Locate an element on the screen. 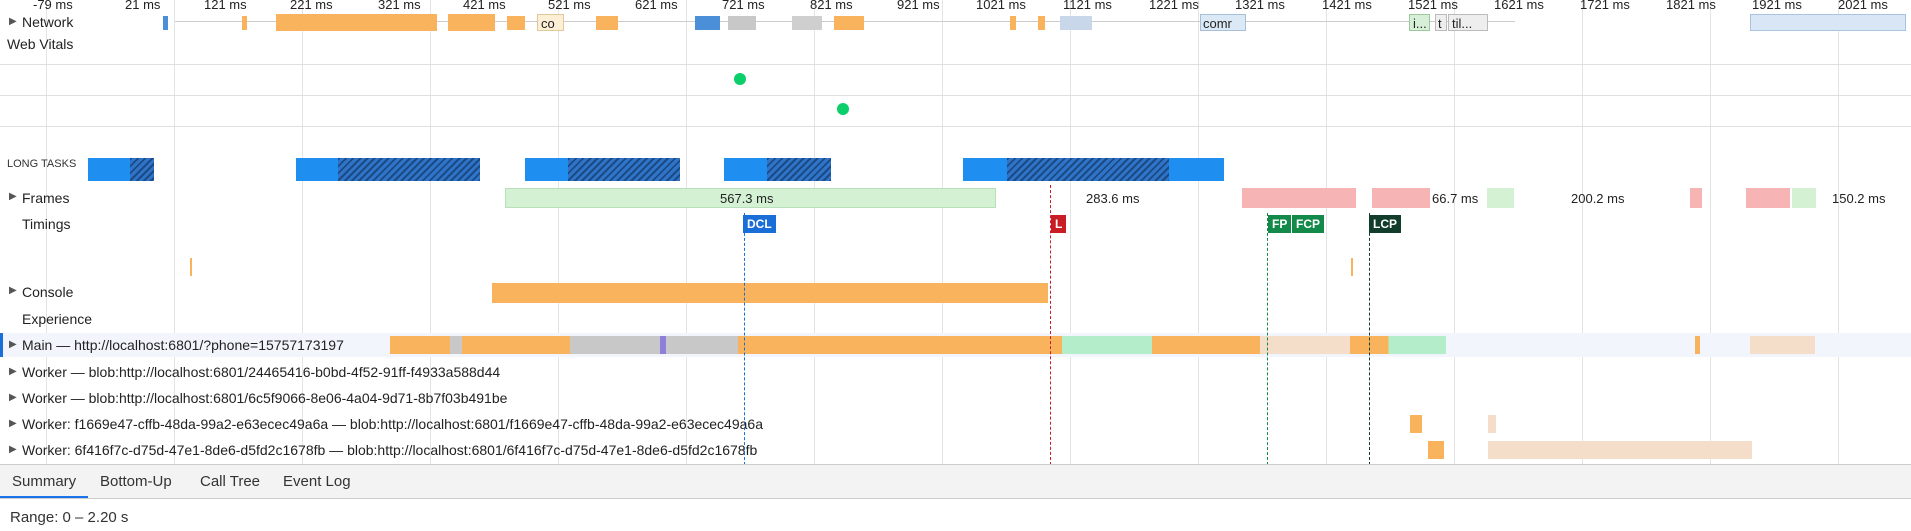  dcl-marker: DCL is located at coordinates (759, 224).